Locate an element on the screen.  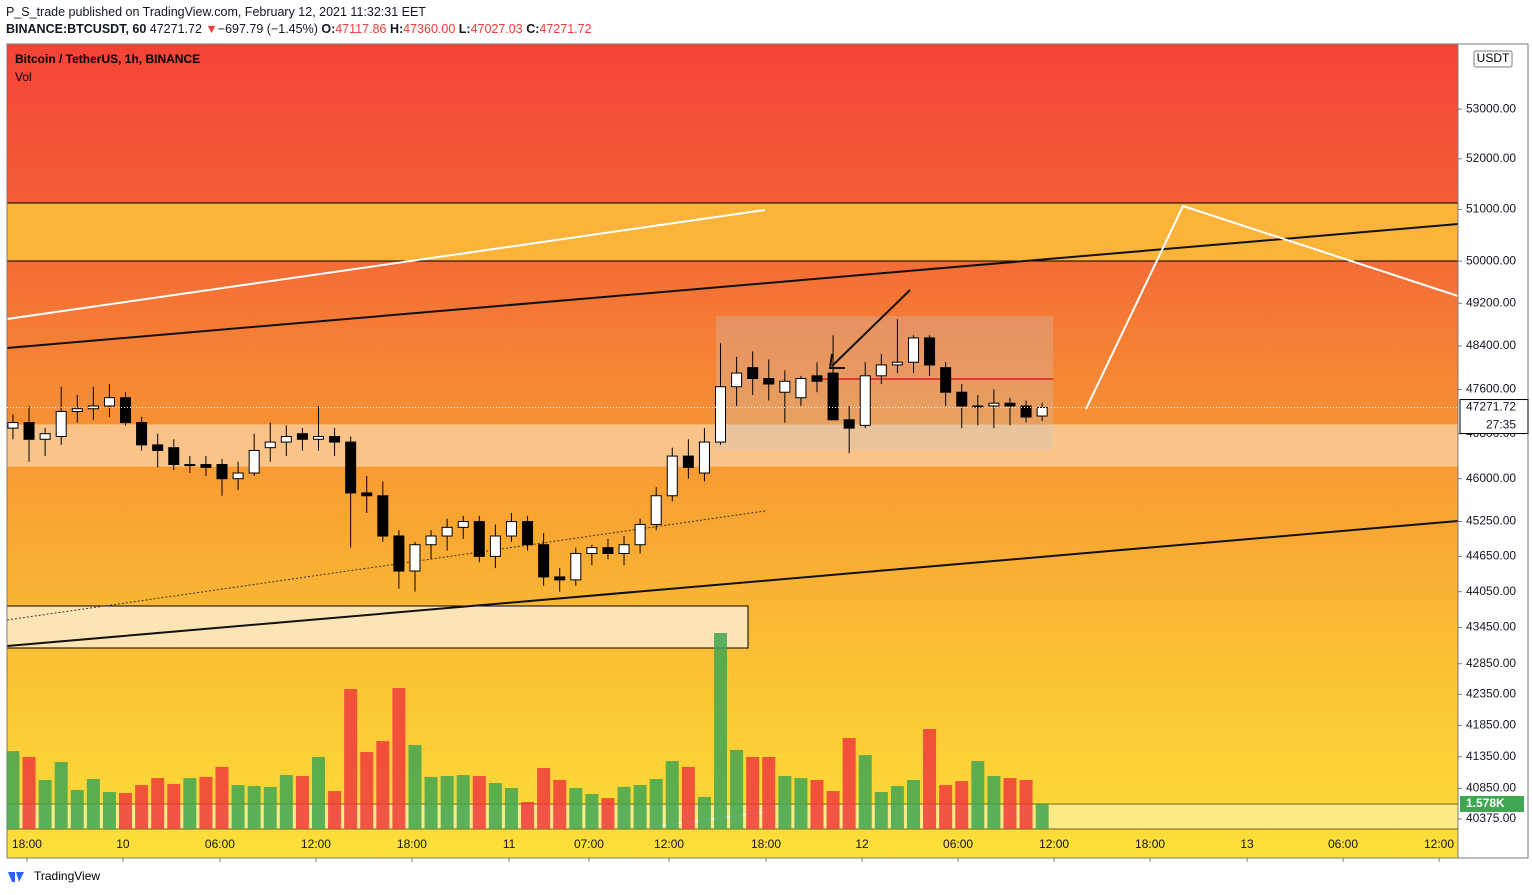
y-tick-label: 44650.00 is located at coordinates (1491, 556).